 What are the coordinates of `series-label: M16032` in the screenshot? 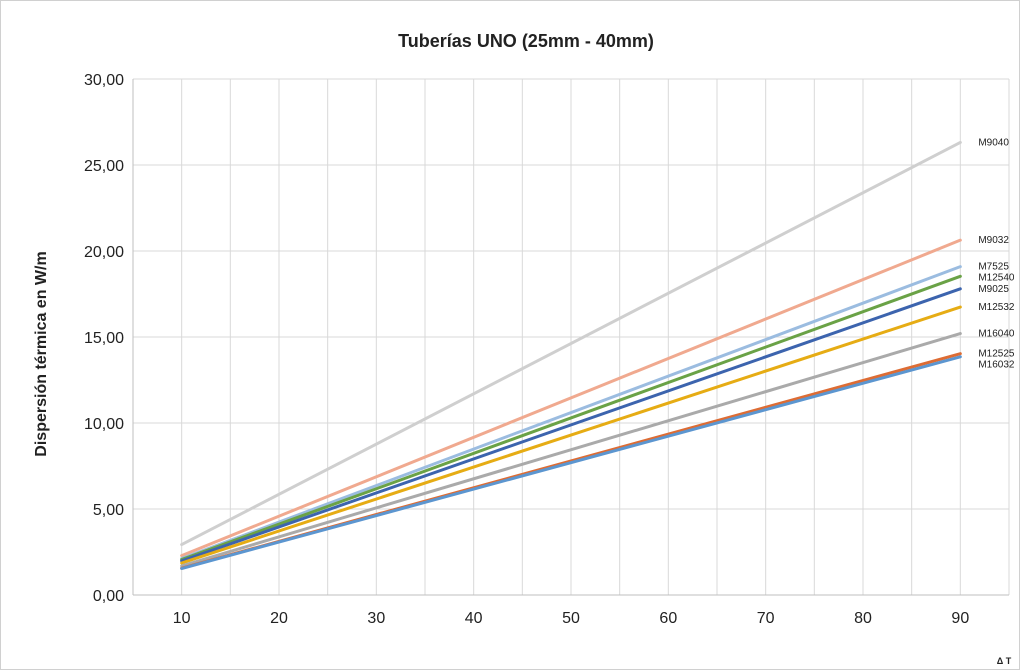 It's located at (996, 365).